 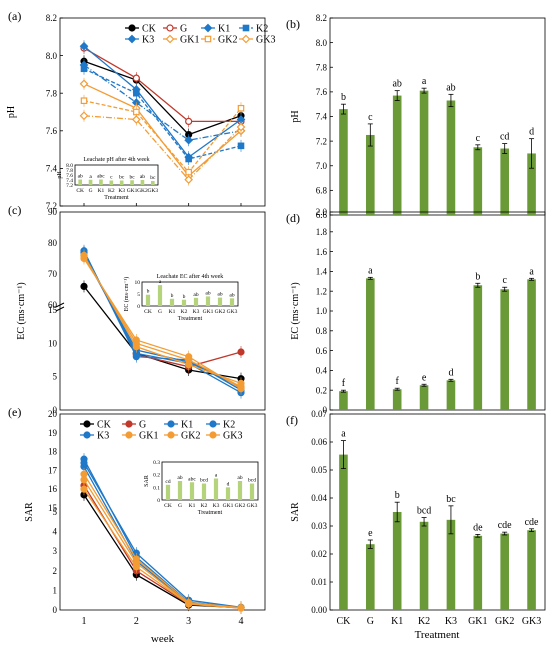 What do you see at coordinates (53, 489) in the screenshot?
I see `e-y-tick-label: 16` at bounding box center [53, 489].